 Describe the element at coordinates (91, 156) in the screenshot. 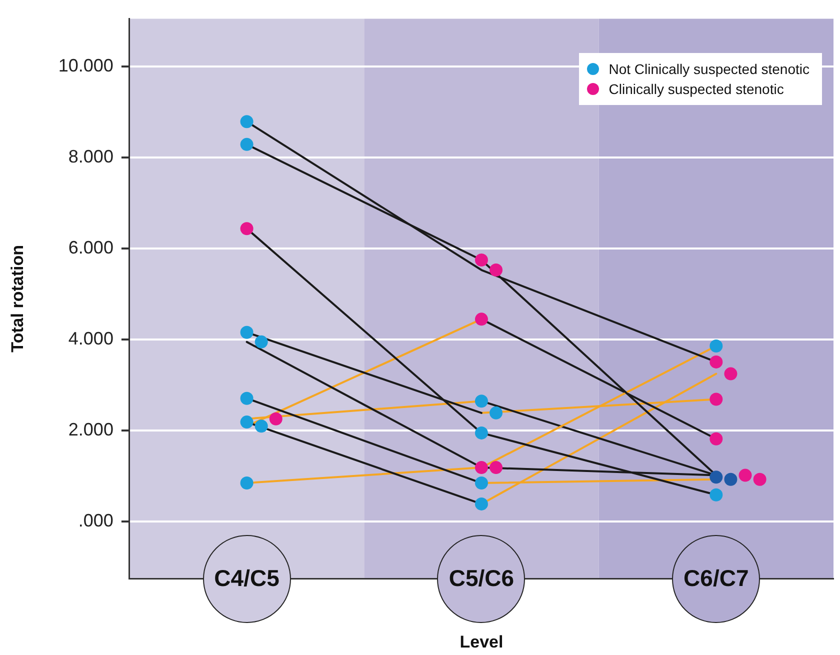

I see `y-tick-label: 8.000` at that location.